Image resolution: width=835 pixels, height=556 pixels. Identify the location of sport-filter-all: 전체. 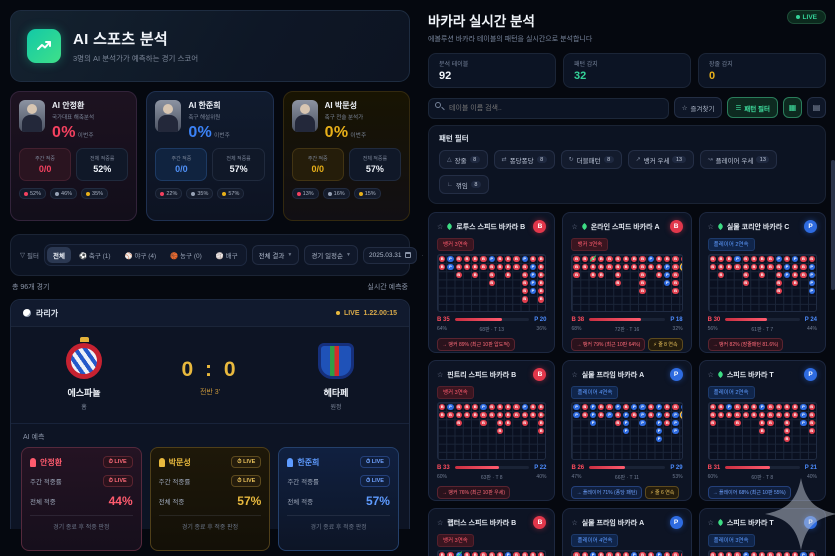
(58, 255).